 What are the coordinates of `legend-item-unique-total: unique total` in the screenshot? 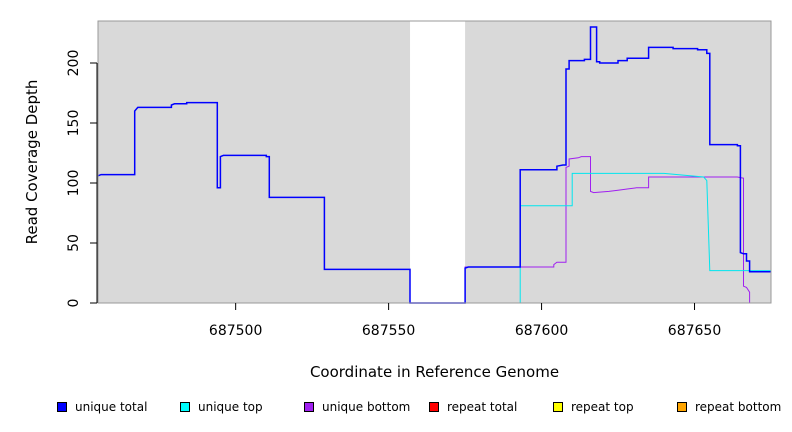 It's located at (102, 407).